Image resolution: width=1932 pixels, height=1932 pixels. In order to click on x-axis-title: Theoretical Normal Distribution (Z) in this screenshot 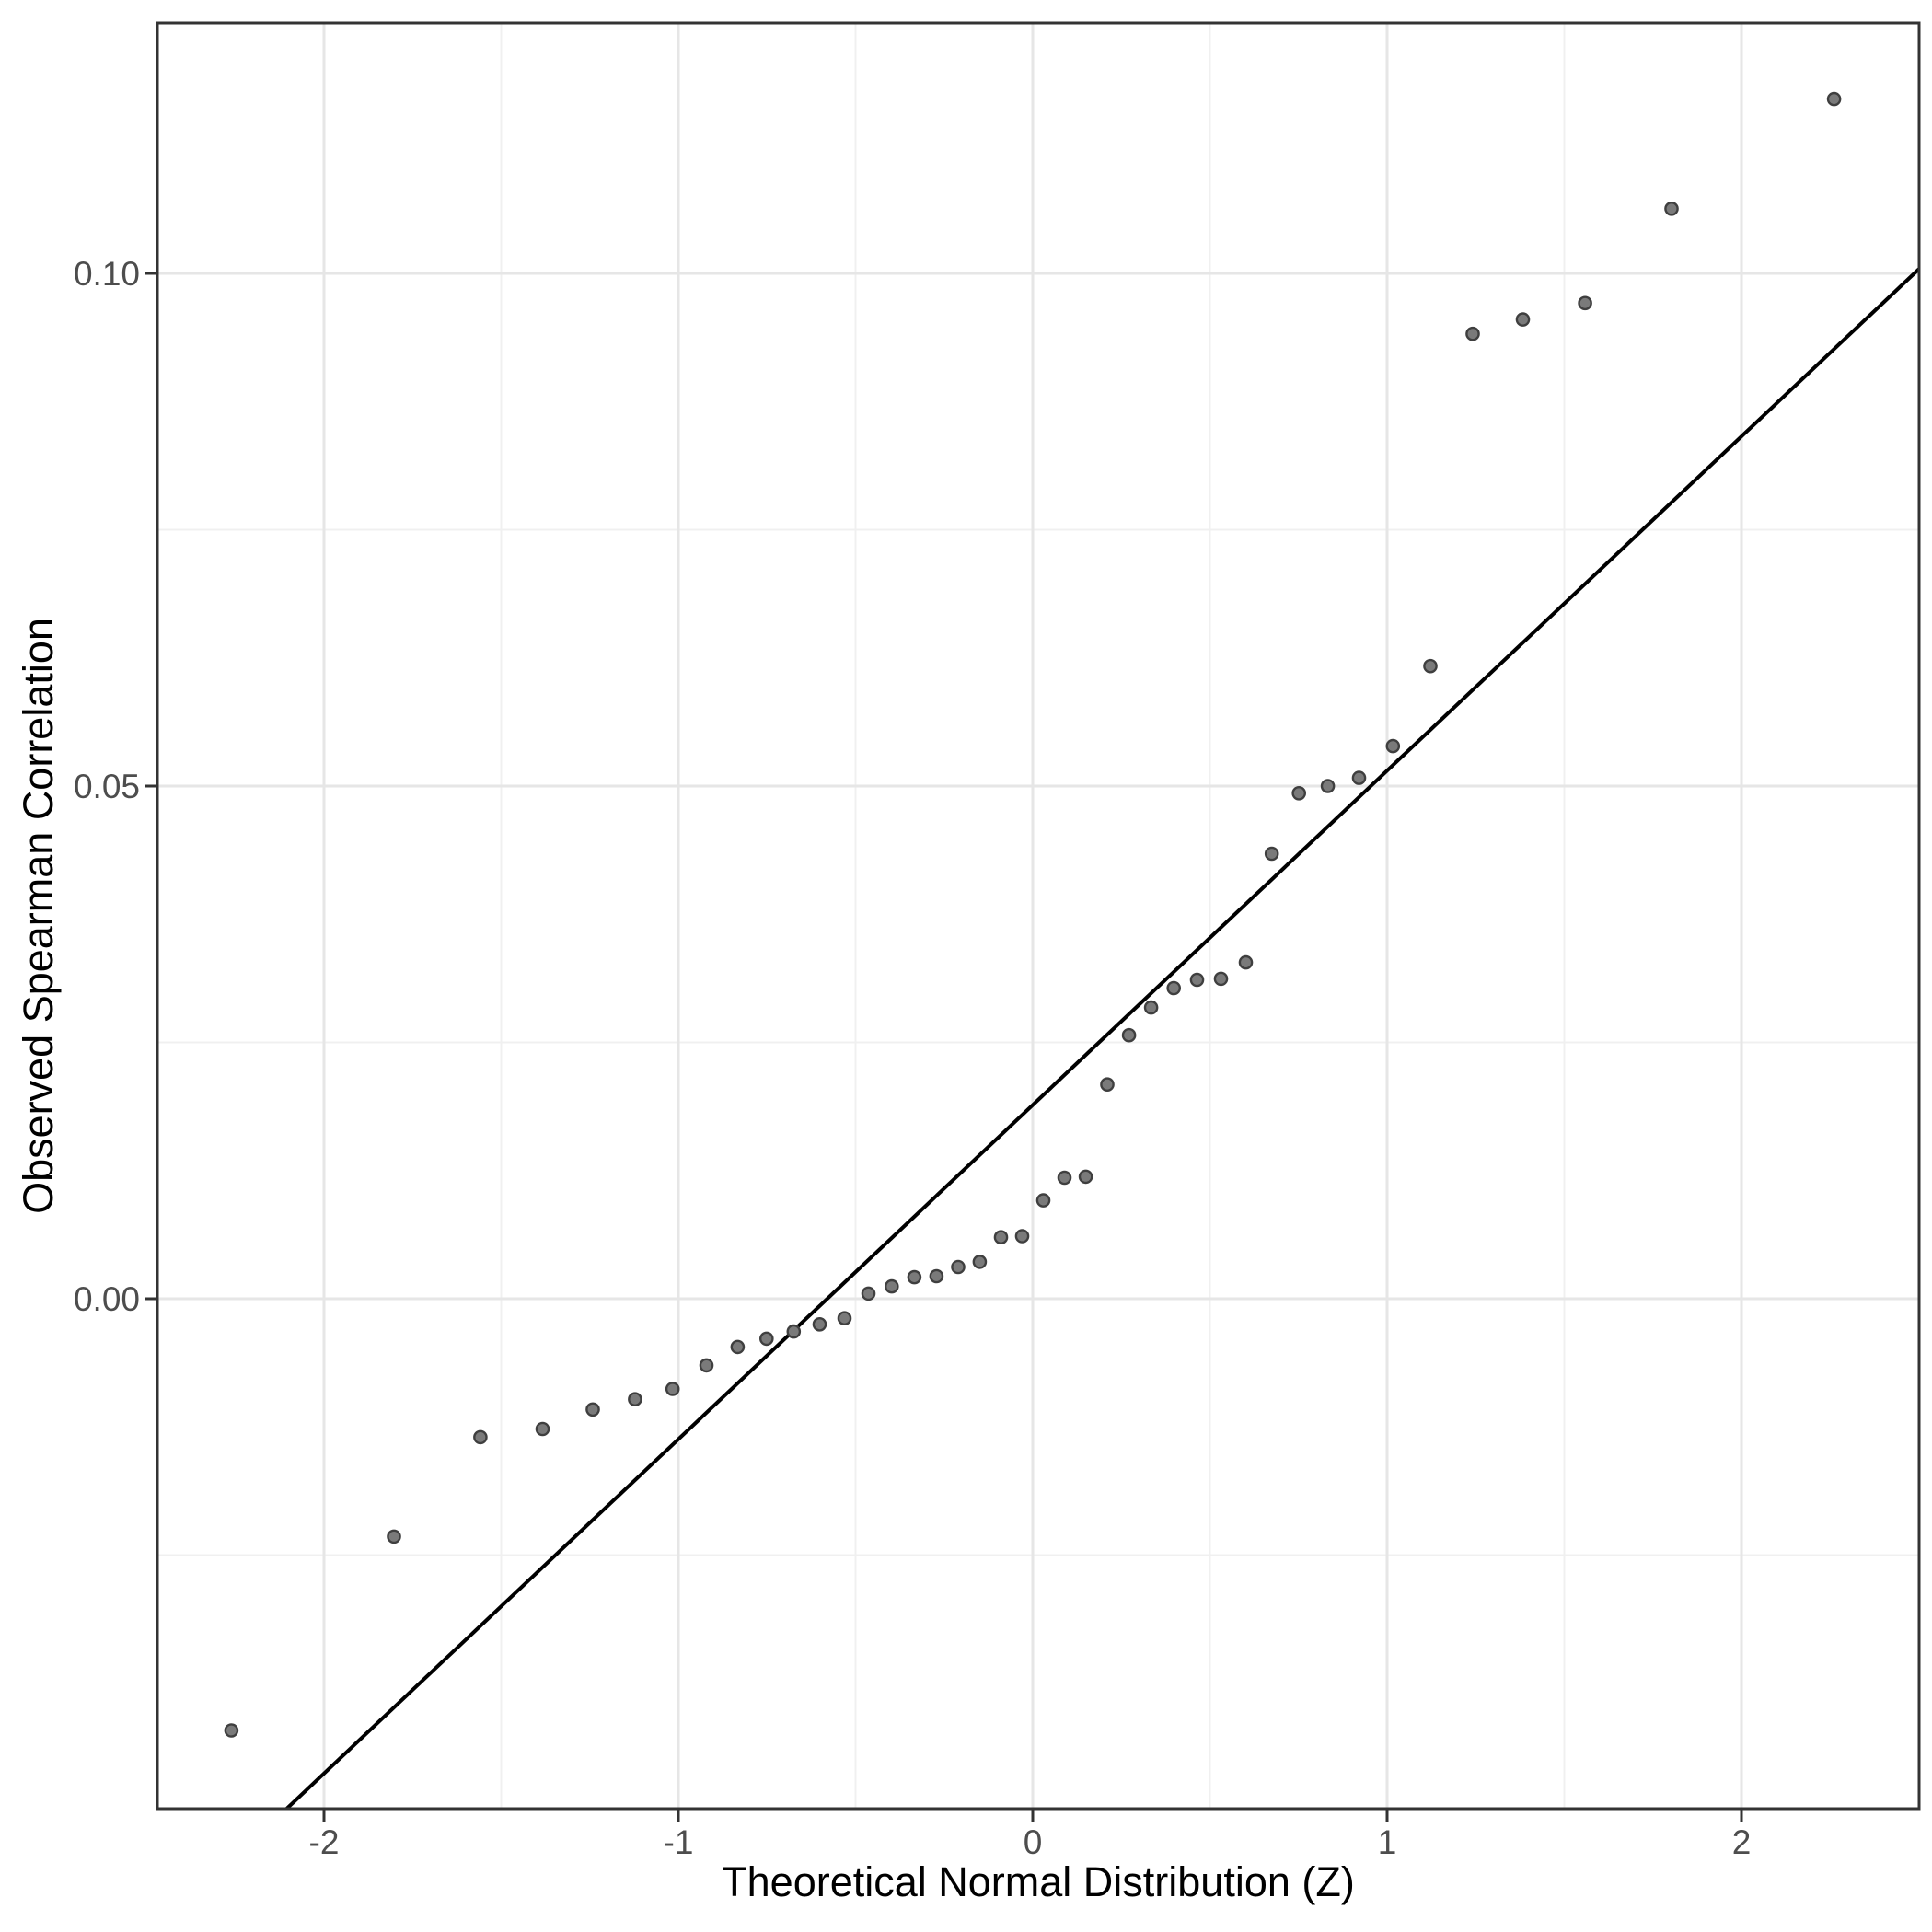, I will do `click(1038, 1882)`.